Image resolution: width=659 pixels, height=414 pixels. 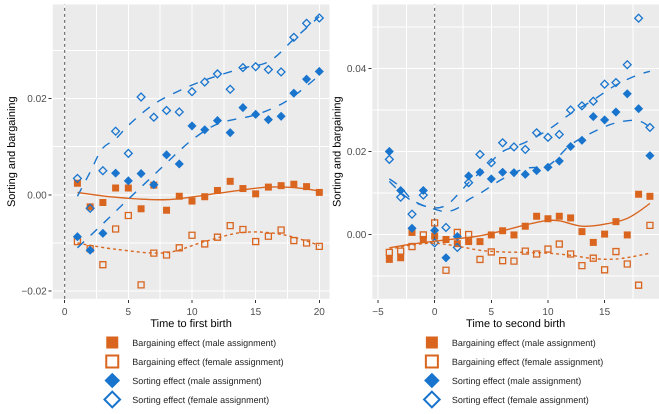 What do you see at coordinates (516, 324) in the screenshot?
I see `x-axis-title: Time to second birth` at bounding box center [516, 324].